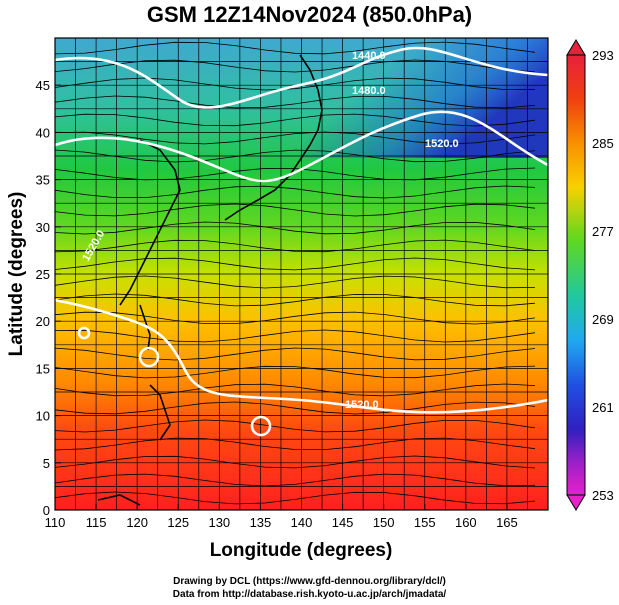  Describe the element at coordinates (309, 14) in the screenshot. I see `chart-title: GSM 12Z14Nov2024 (850.0hPa)` at that location.